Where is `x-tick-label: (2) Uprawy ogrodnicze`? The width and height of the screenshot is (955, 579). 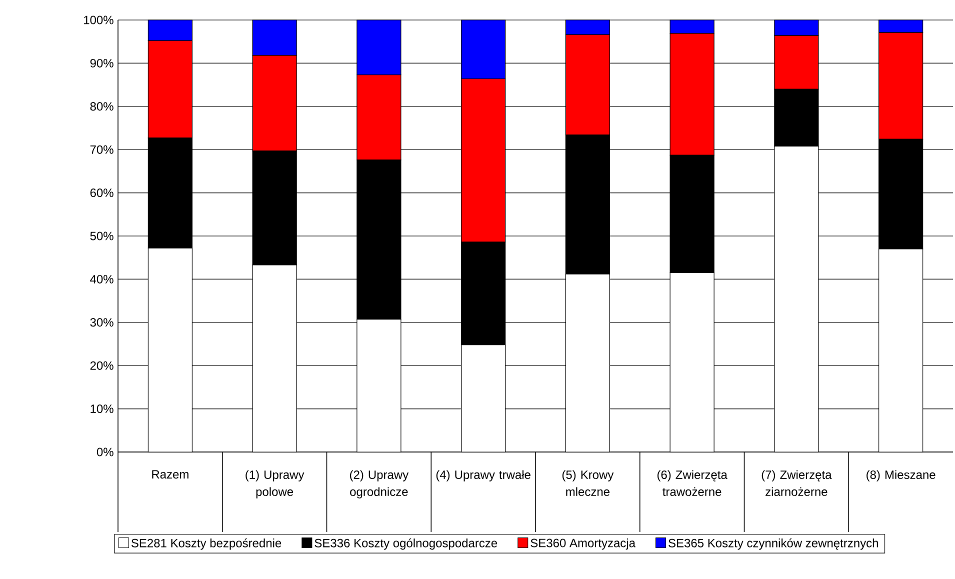 x-tick-label: (2) Uprawy ogrodnicze is located at coordinates (379, 484).